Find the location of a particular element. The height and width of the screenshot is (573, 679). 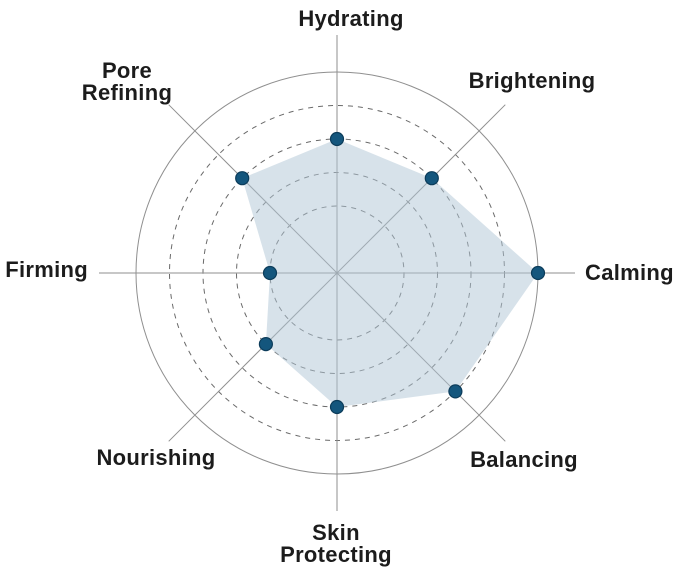

data-point-skin-protecting is located at coordinates (337, 407).